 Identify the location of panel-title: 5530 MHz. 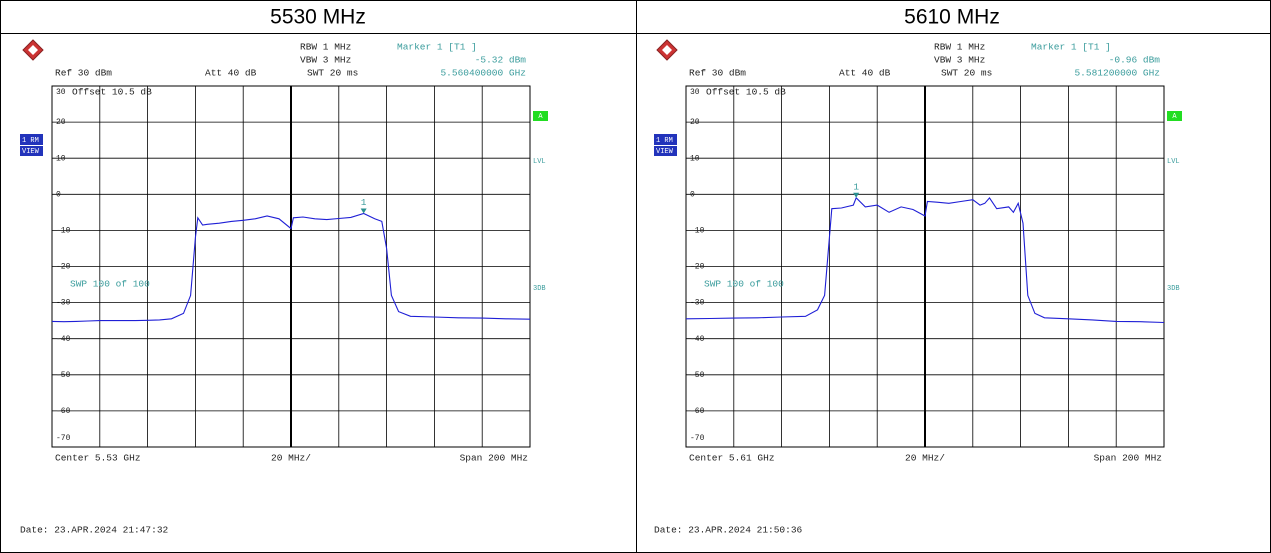
(318, 17).